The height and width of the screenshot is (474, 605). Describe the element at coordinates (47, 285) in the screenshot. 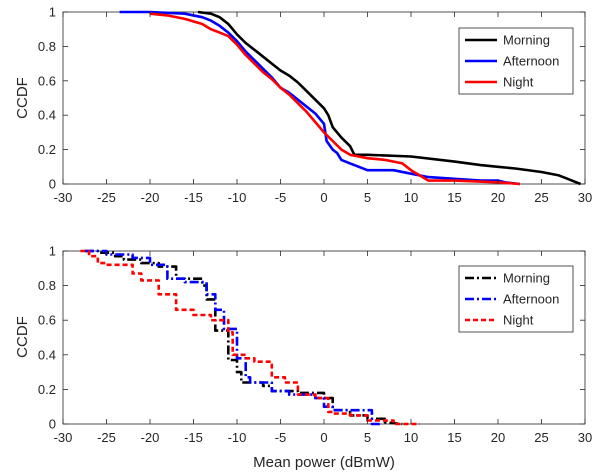

I see `bottom-y-tick-label: 0.8` at that location.